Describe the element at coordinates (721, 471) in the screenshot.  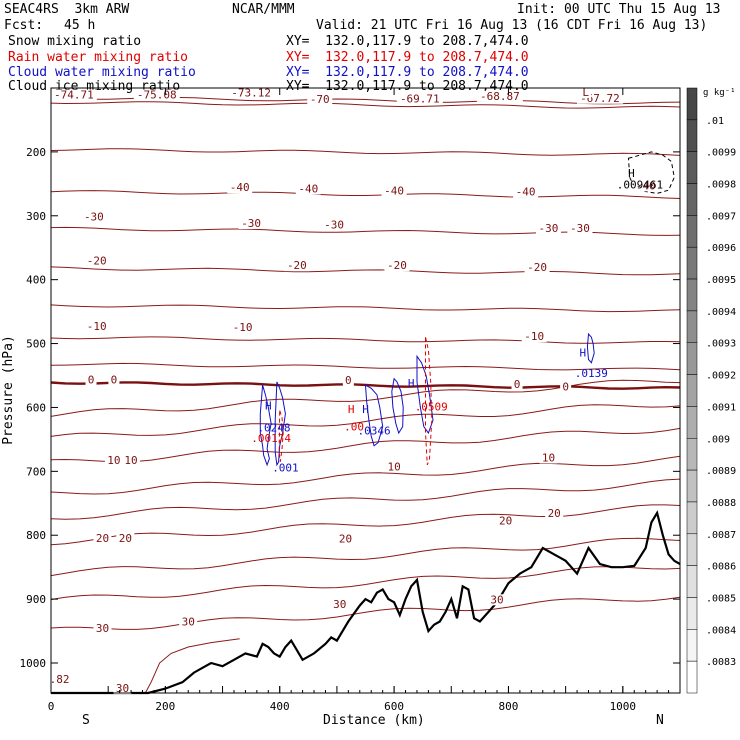
I see `colorbar-label: .0089` at that location.